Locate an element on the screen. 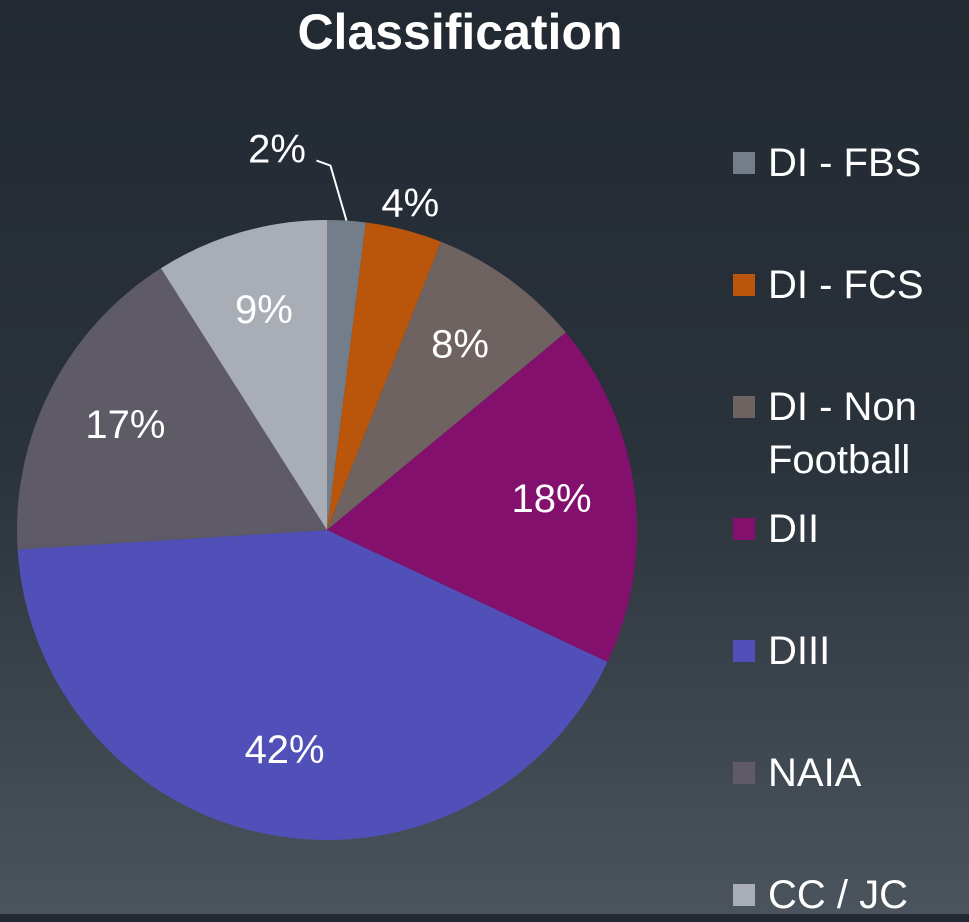 This screenshot has width=969, height=922. legend-label: DI - Non Football is located at coordinates (842, 433).